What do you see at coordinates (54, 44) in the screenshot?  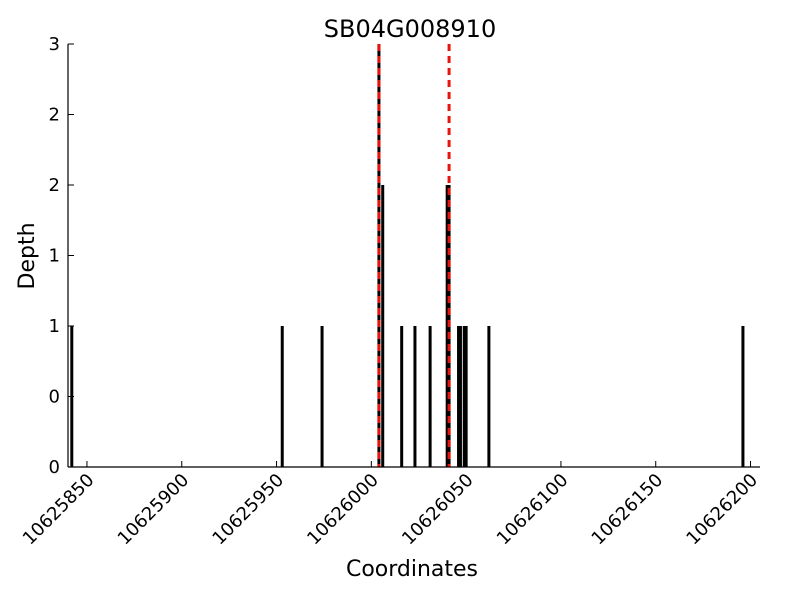 I see `y-tick-label: 3` at bounding box center [54, 44].